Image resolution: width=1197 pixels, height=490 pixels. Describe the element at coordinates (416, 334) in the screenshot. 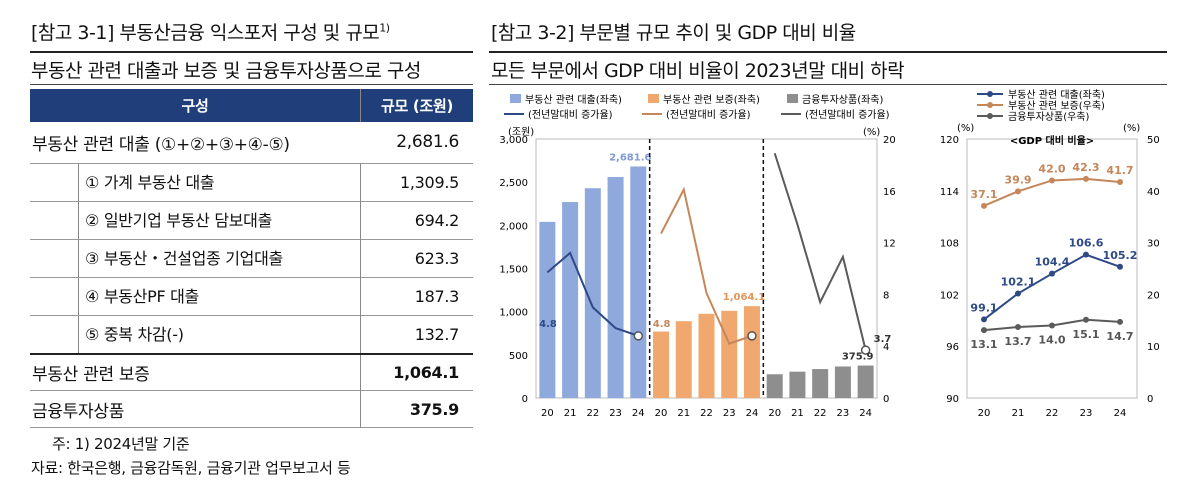

I see `row-value: 132.7` at that location.